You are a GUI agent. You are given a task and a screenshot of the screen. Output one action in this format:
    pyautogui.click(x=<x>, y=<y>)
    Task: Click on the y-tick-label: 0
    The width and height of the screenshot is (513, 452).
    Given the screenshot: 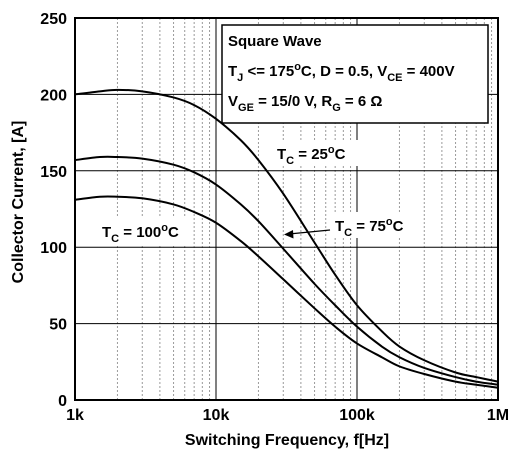 What is the action you would take?
    pyautogui.click(x=62, y=401)
    